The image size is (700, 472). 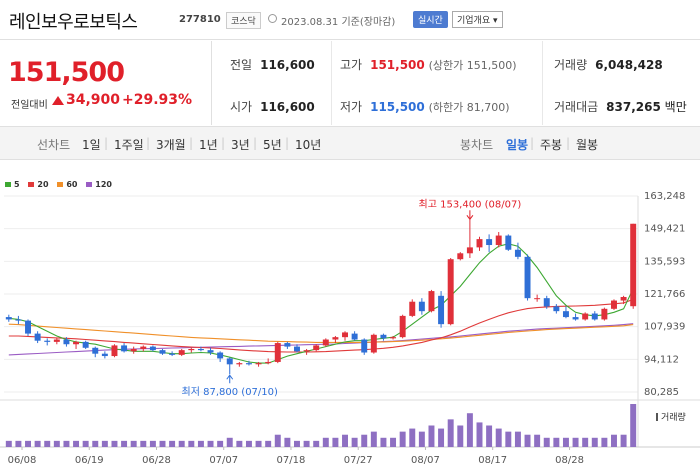 I want to click on tab-3m: 3개월, so click(x=171, y=145).